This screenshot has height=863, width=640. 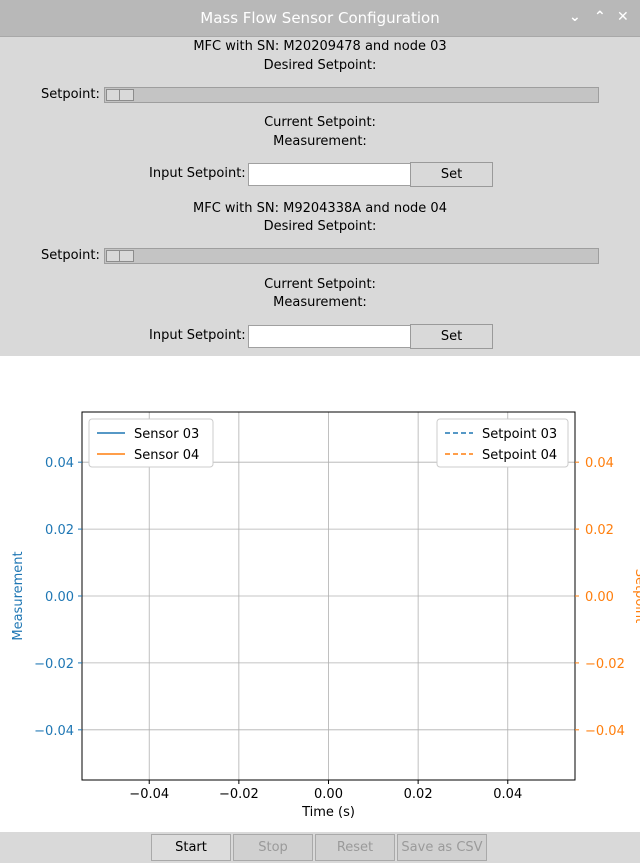 I want to click on mfc2-setpoint-slider, so click(x=351, y=256).